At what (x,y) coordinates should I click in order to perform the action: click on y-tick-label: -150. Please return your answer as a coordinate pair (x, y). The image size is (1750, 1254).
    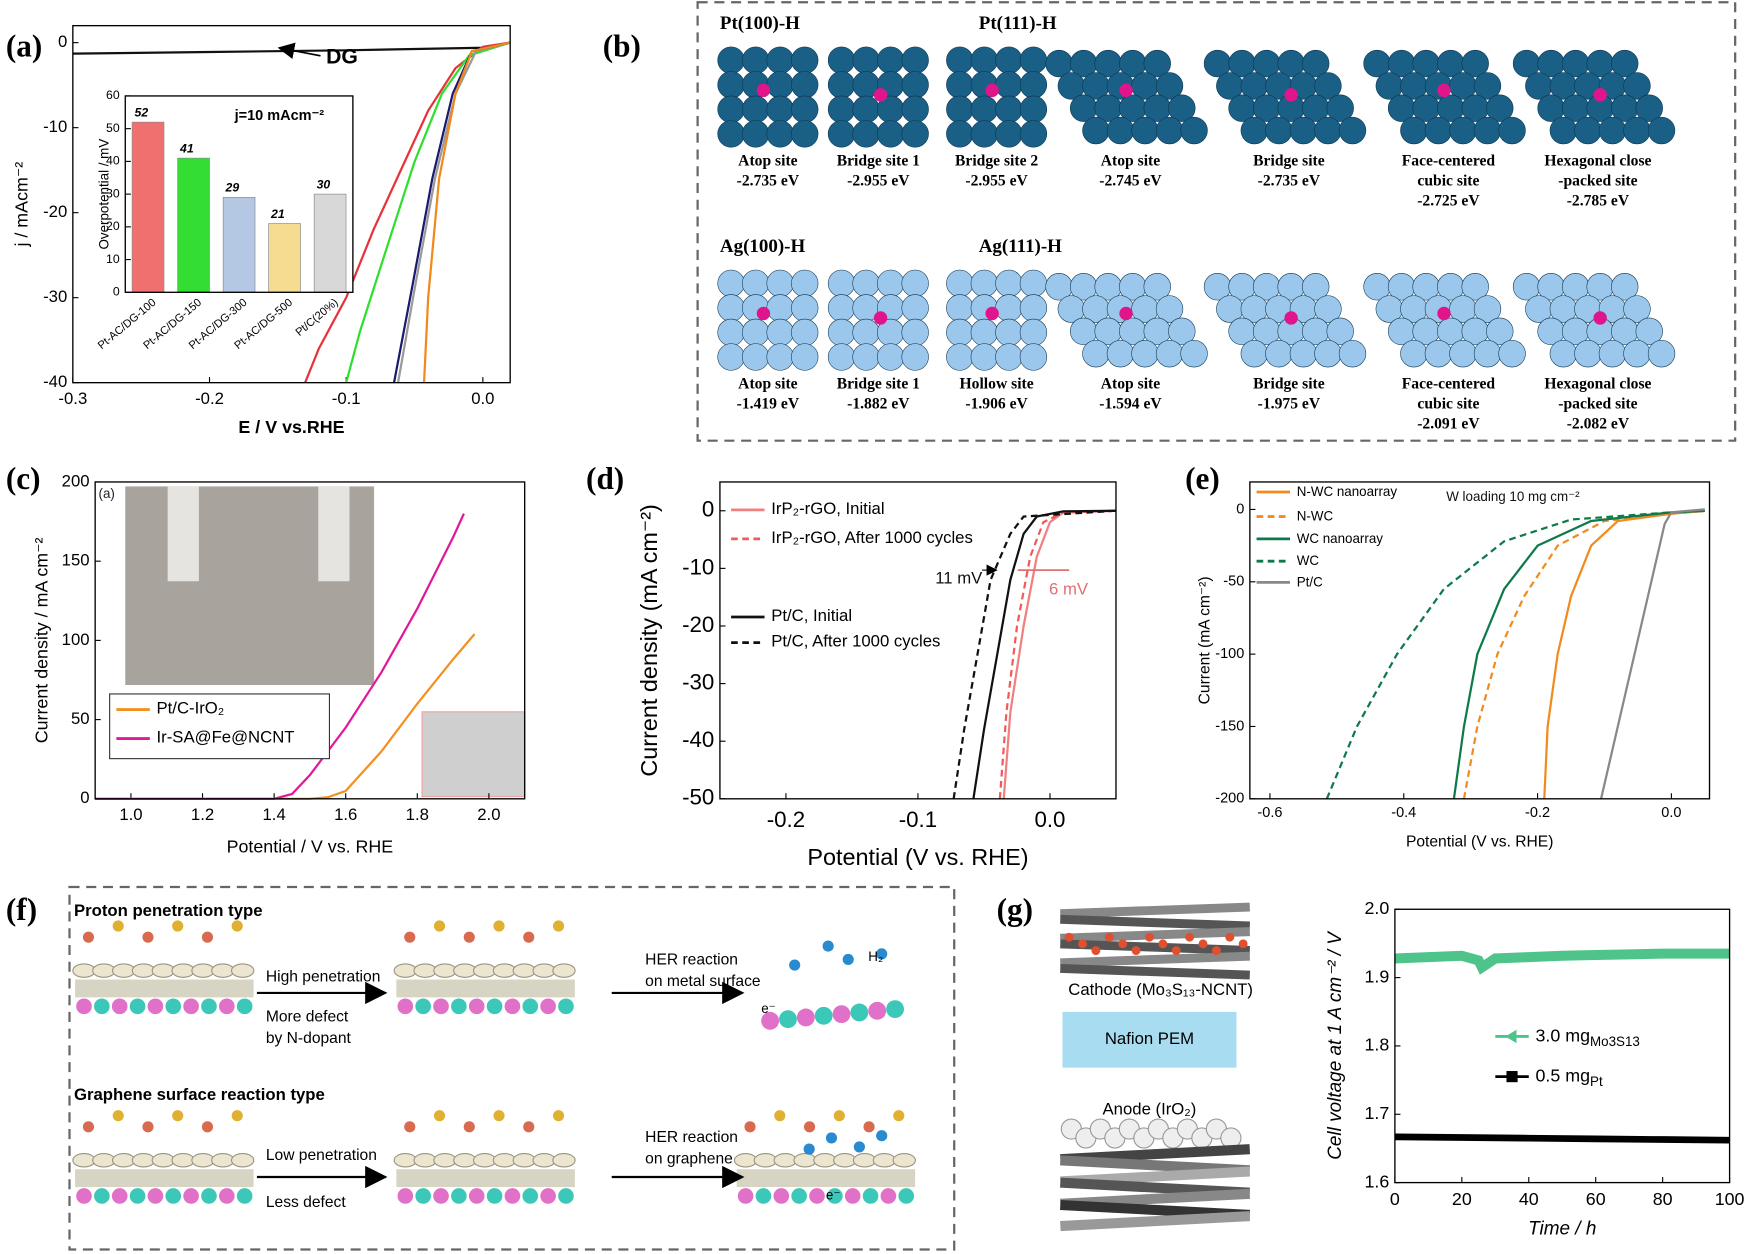
    Looking at the image, I should click on (1229, 726).